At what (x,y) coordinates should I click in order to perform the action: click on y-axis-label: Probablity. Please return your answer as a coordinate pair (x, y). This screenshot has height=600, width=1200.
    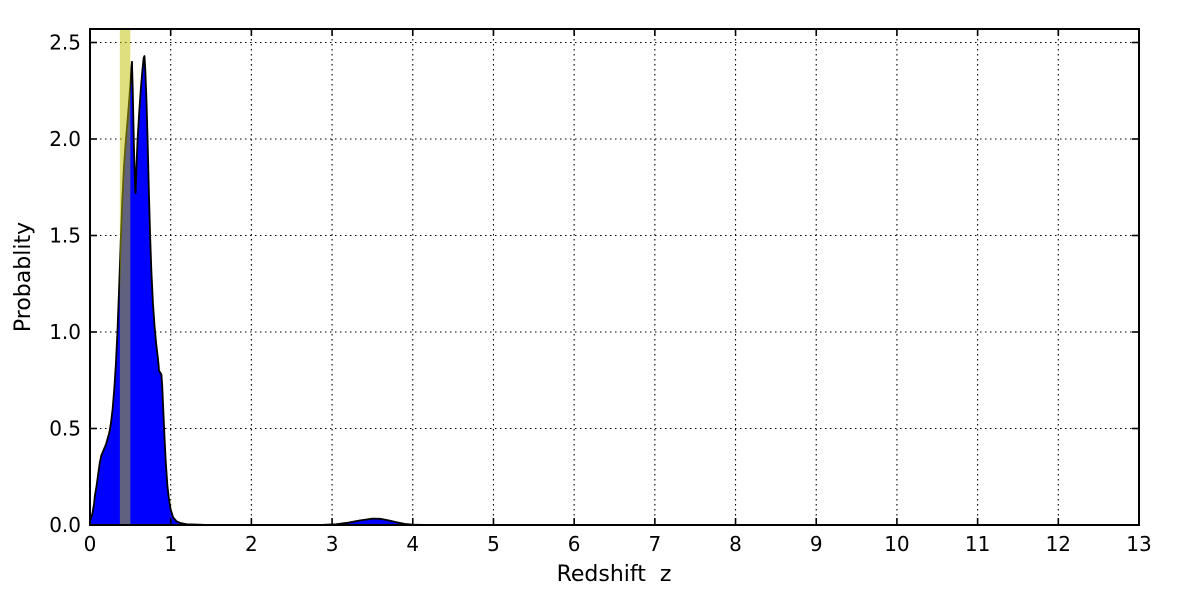
    Looking at the image, I should click on (23, 277).